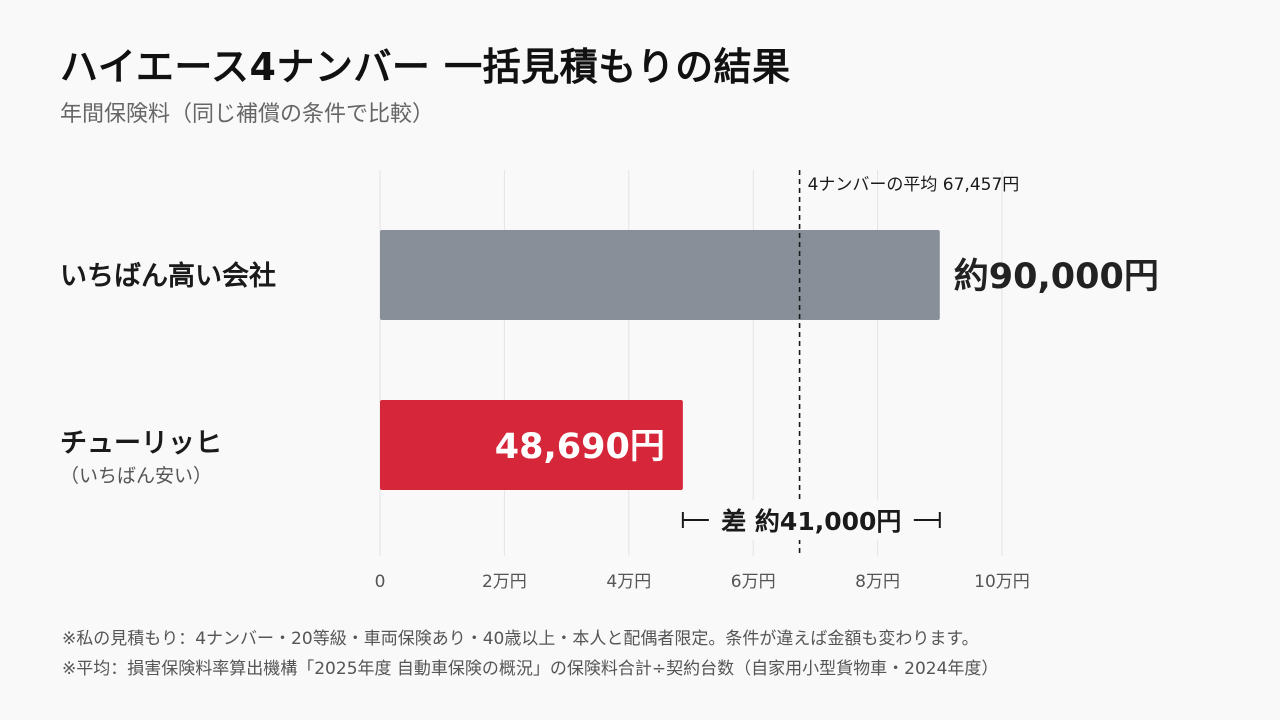  What do you see at coordinates (136, 476) in the screenshot?
I see `category-sublabel: （いちばん安い）` at bounding box center [136, 476].